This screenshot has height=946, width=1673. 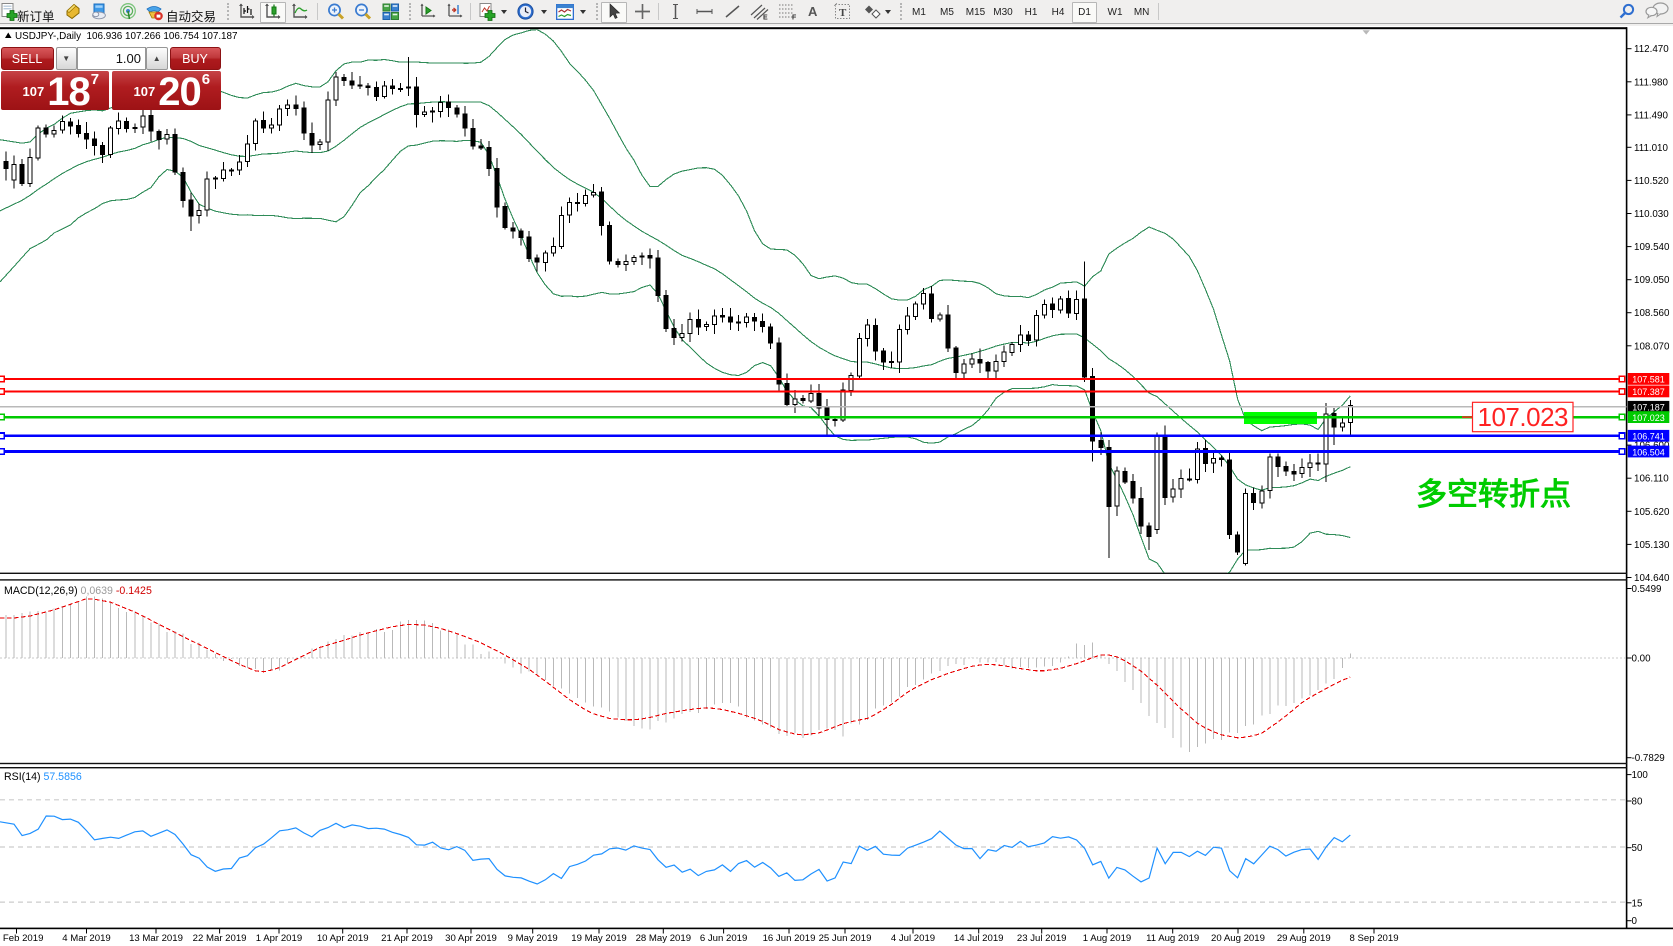 What do you see at coordinates (1648, 380) in the screenshot?
I see `svg-text: 107.581` at bounding box center [1648, 380].